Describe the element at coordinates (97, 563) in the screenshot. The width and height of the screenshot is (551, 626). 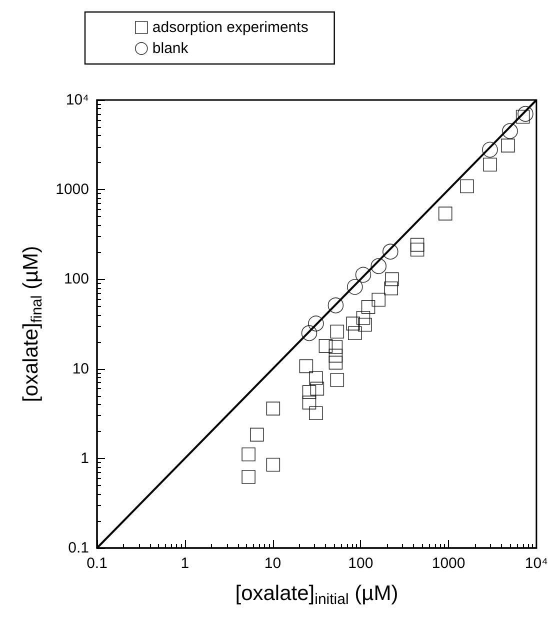
I see `x-tick-label: 0.1` at that location.